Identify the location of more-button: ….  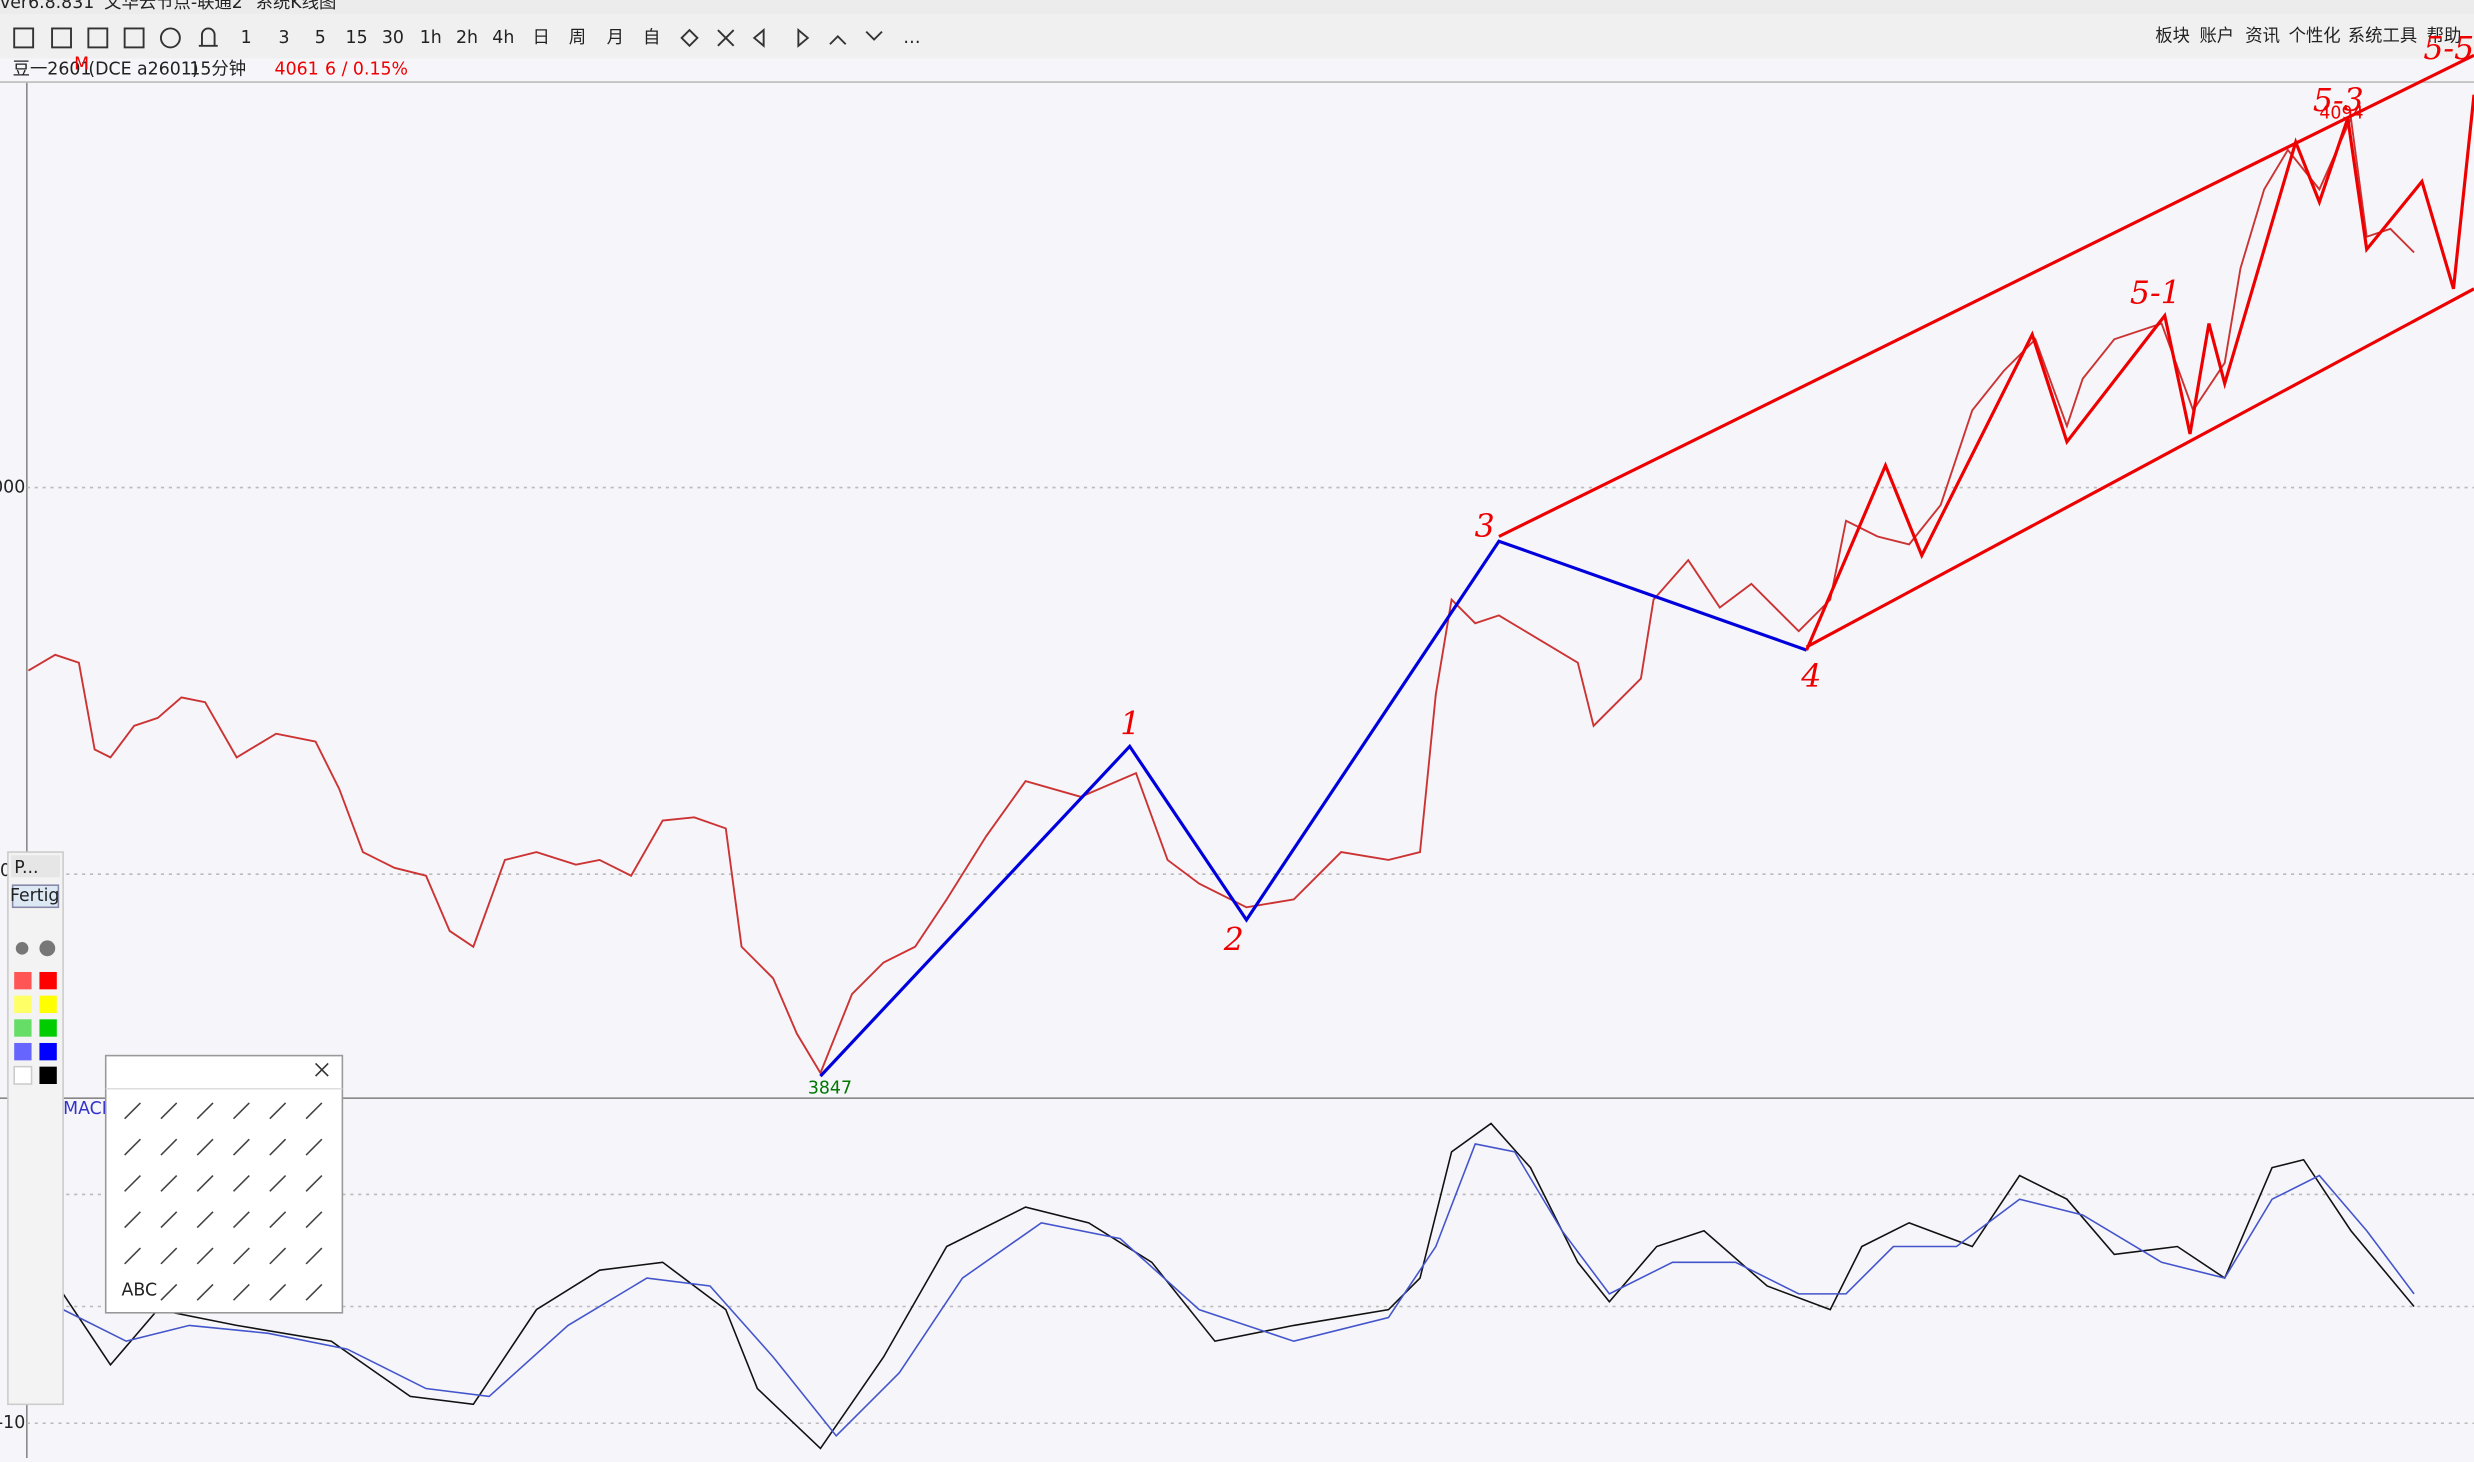
(911, 38).